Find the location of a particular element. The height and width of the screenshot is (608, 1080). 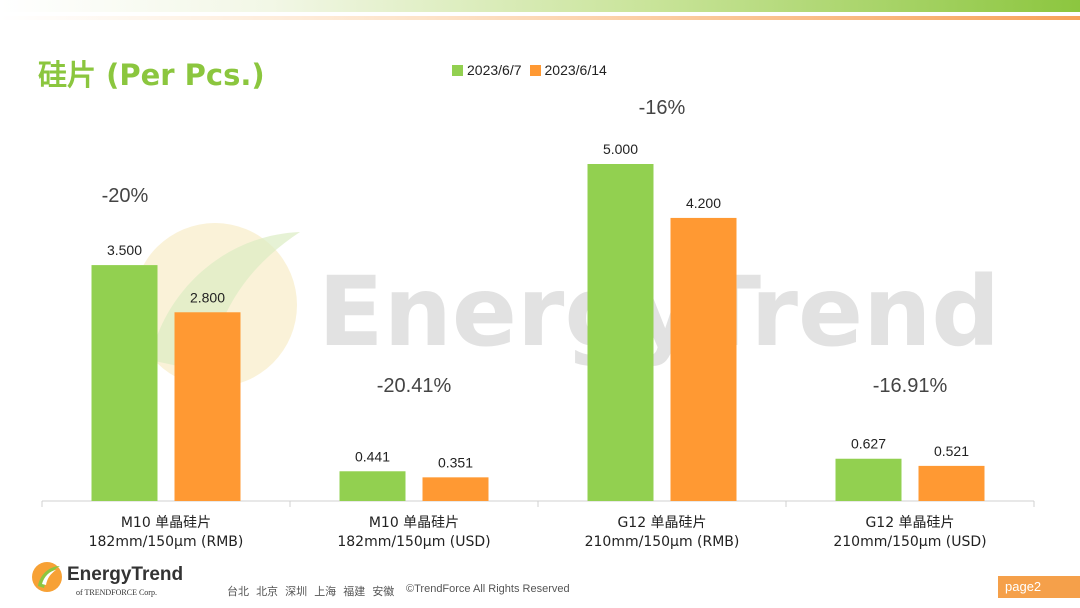

data-label: 3.500 is located at coordinates (124, 250).